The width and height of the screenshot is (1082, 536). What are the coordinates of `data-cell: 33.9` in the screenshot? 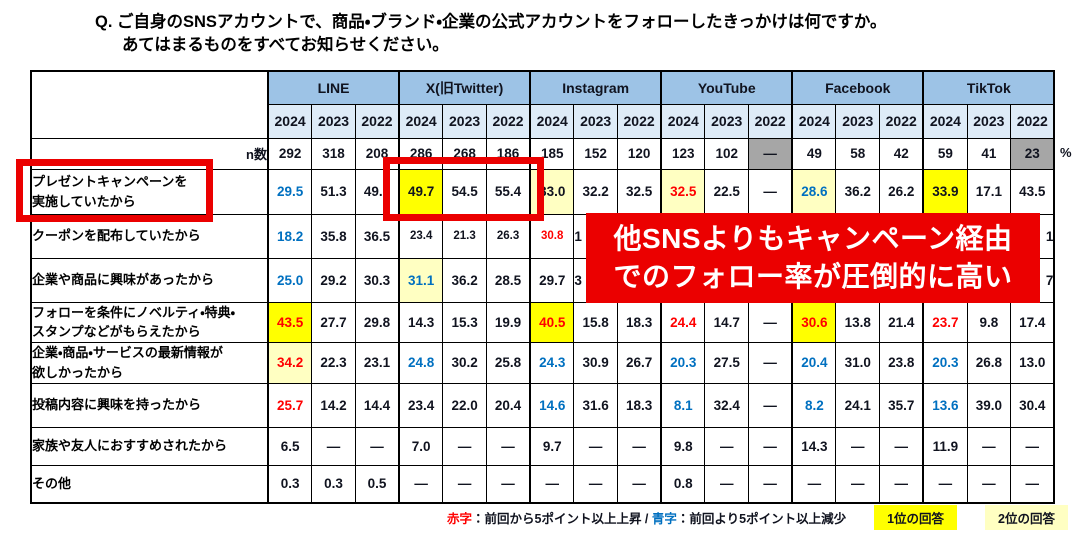 It's located at (945, 191).